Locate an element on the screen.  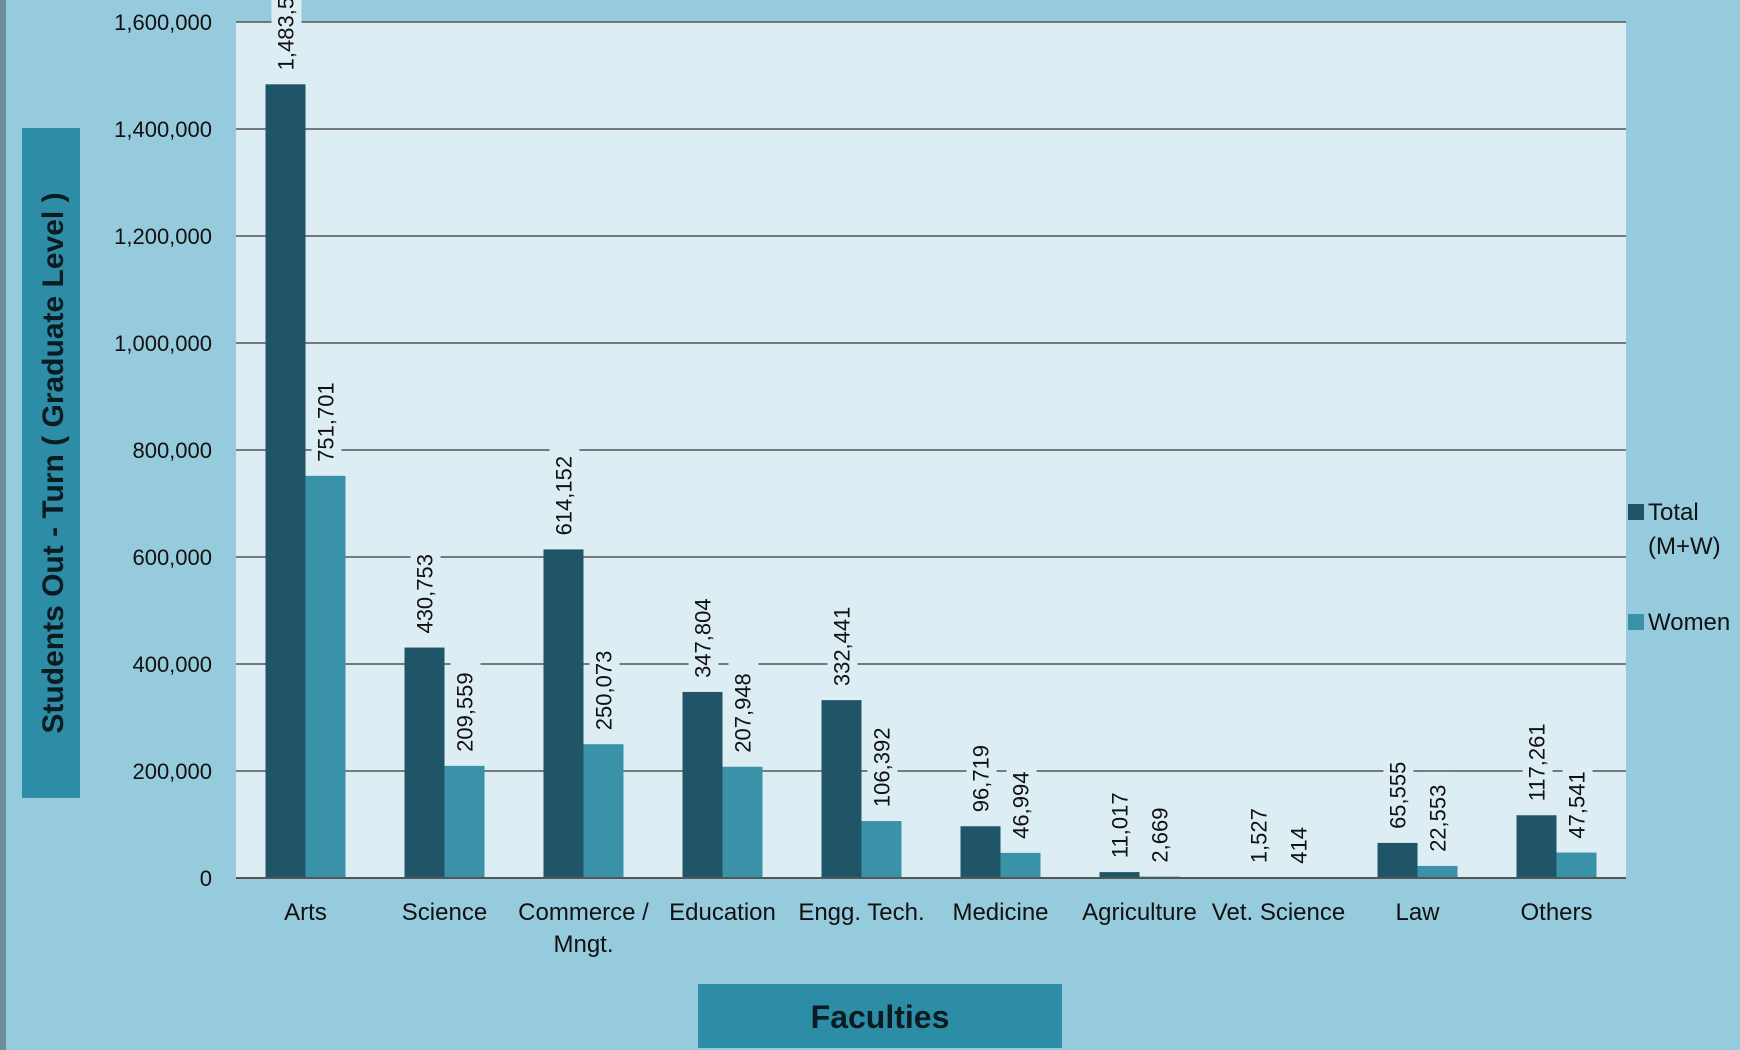
y-tick-label: 600,000 is located at coordinates (172, 557).